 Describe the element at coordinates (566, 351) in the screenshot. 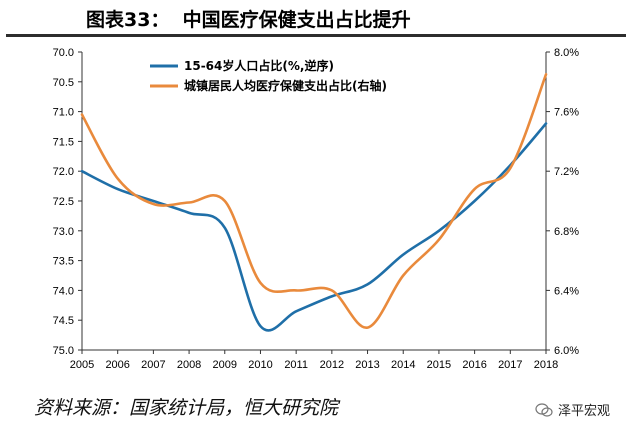

I see `right-axis-tick-label: 6.0%` at that location.